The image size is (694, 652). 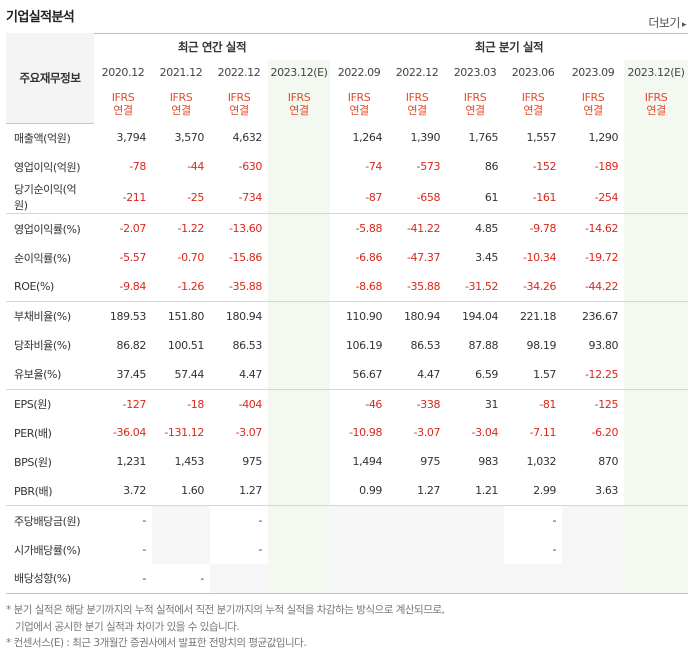 I want to click on value-cell: -125, so click(x=606, y=404).